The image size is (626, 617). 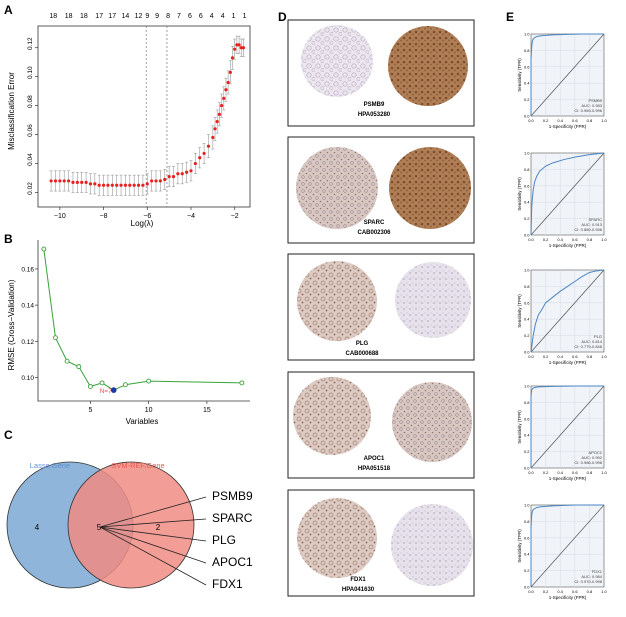 What do you see at coordinates (126, 16) in the screenshot?
I see `top-variable-count: 14` at bounding box center [126, 16].